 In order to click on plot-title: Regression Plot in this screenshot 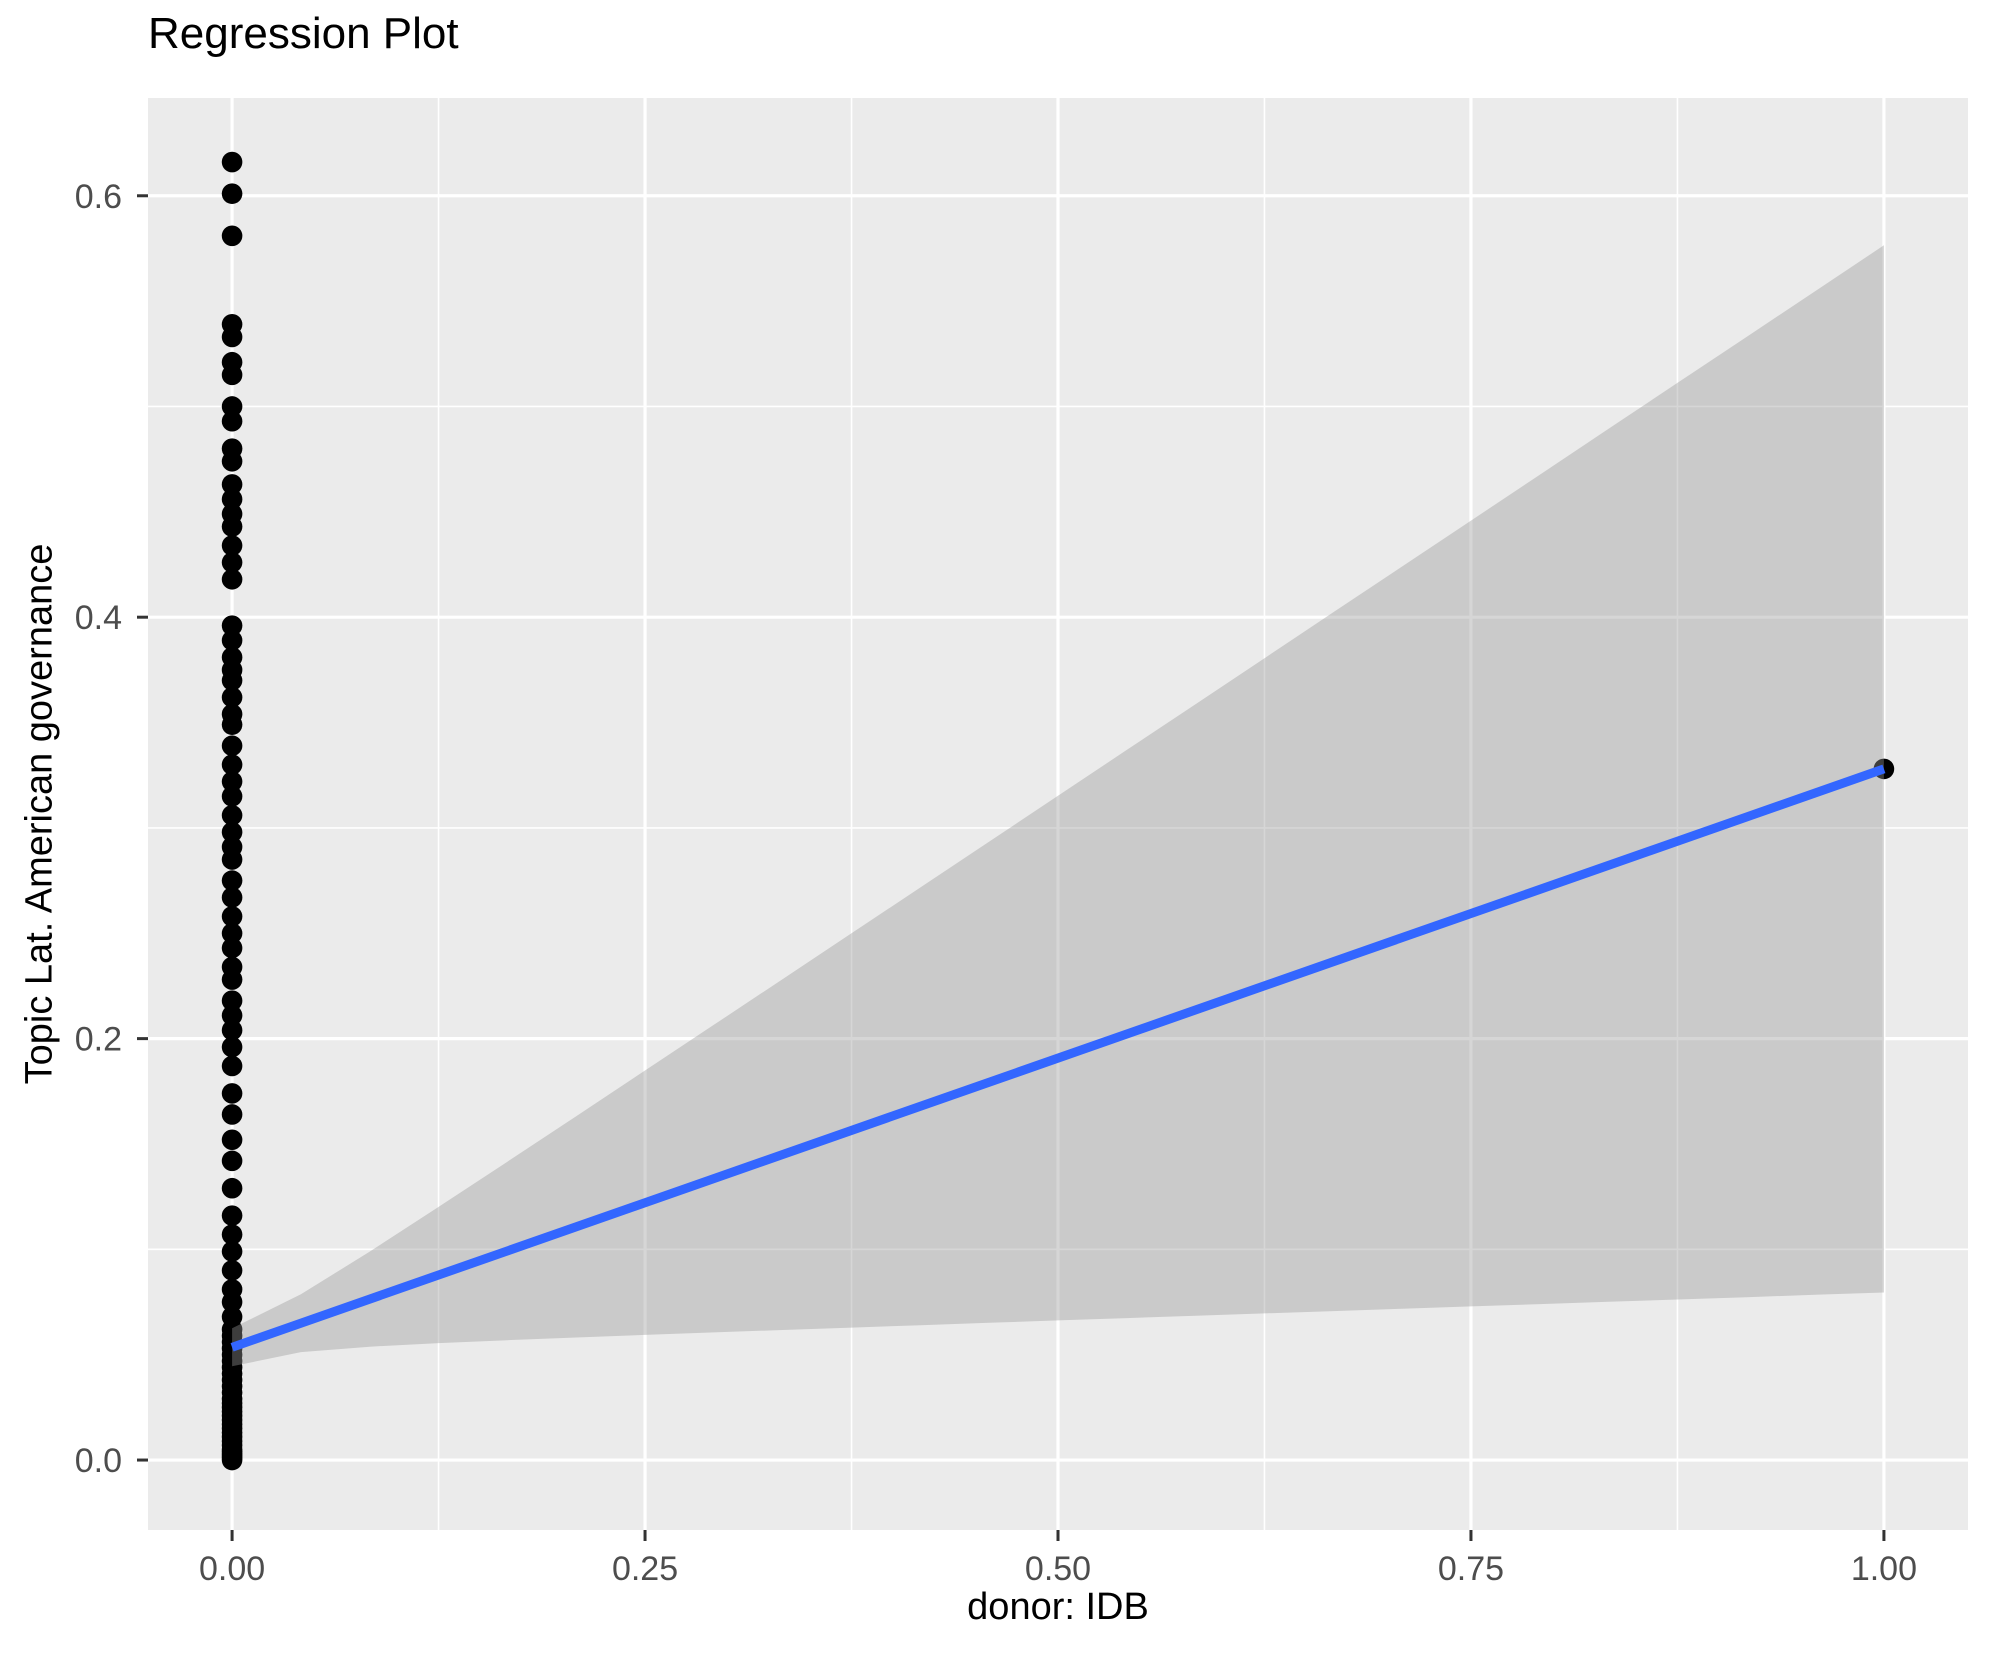, I will do `click(303, 33)`.